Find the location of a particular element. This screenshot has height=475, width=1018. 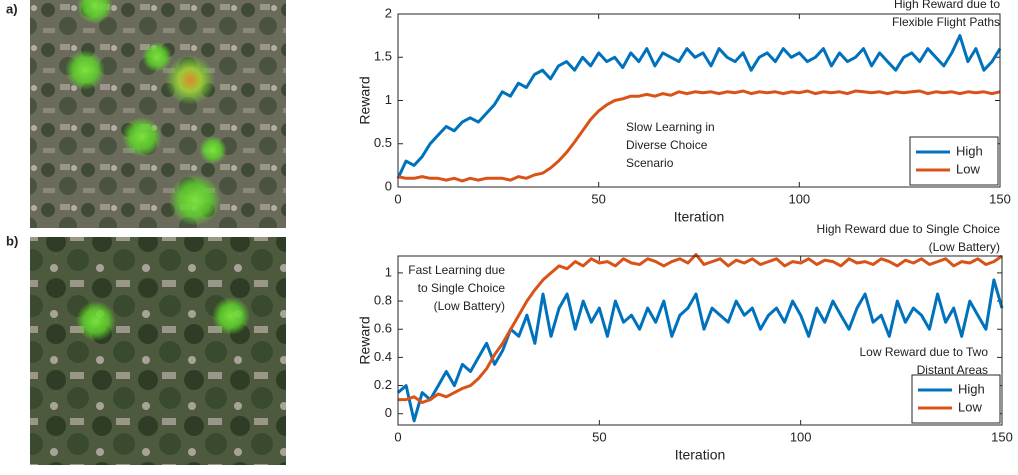

satellite-image-a is located at coordinates (158, 114).